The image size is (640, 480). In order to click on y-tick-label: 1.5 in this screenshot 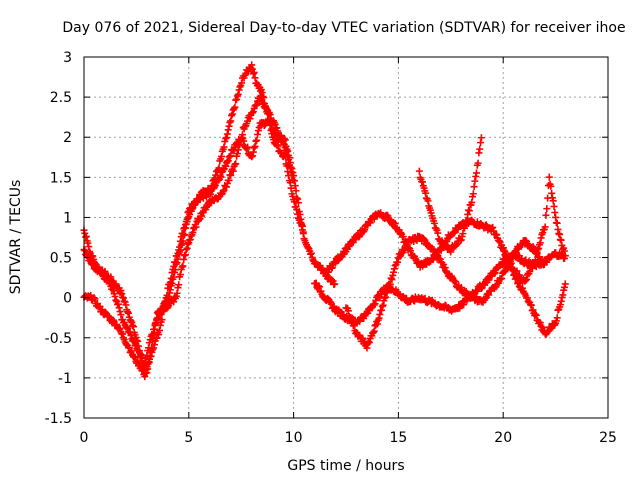, I will do `click(61, 178)`.